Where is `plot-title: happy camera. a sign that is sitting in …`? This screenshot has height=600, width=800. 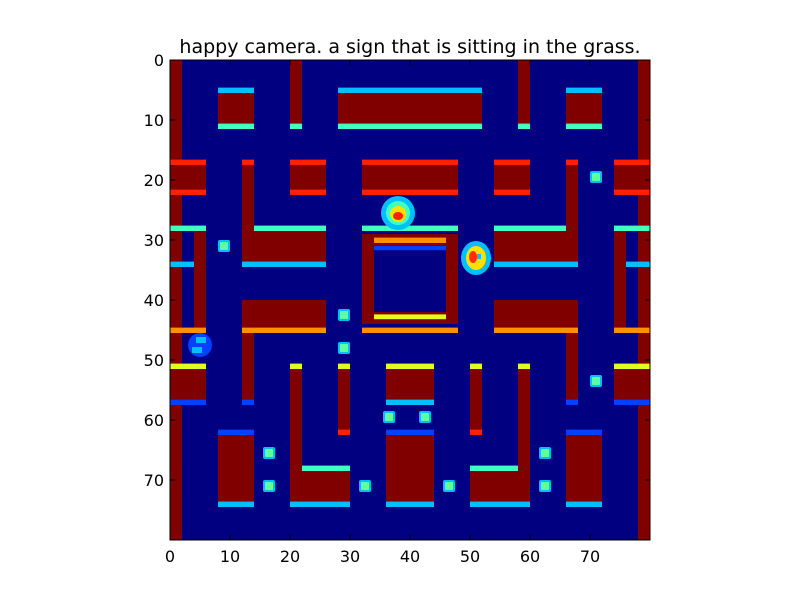 plot-title: happy camera. a sign that is sitting in … is located at coordinates (409, 47).